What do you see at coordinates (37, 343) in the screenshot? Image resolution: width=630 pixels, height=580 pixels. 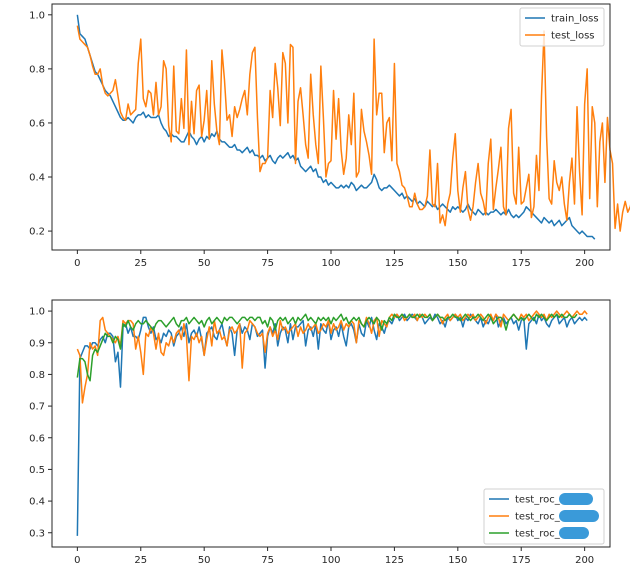 I see `y-tick-label: 0.9` at bounding box center [37, 343].